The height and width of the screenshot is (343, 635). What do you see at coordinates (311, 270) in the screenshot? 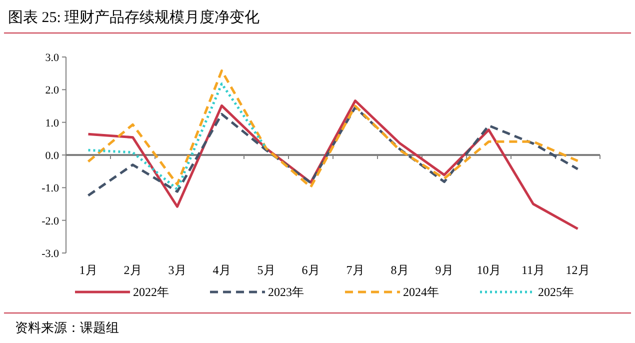
I see `x-tick-label: 6月` at bounding box center [311, 270].